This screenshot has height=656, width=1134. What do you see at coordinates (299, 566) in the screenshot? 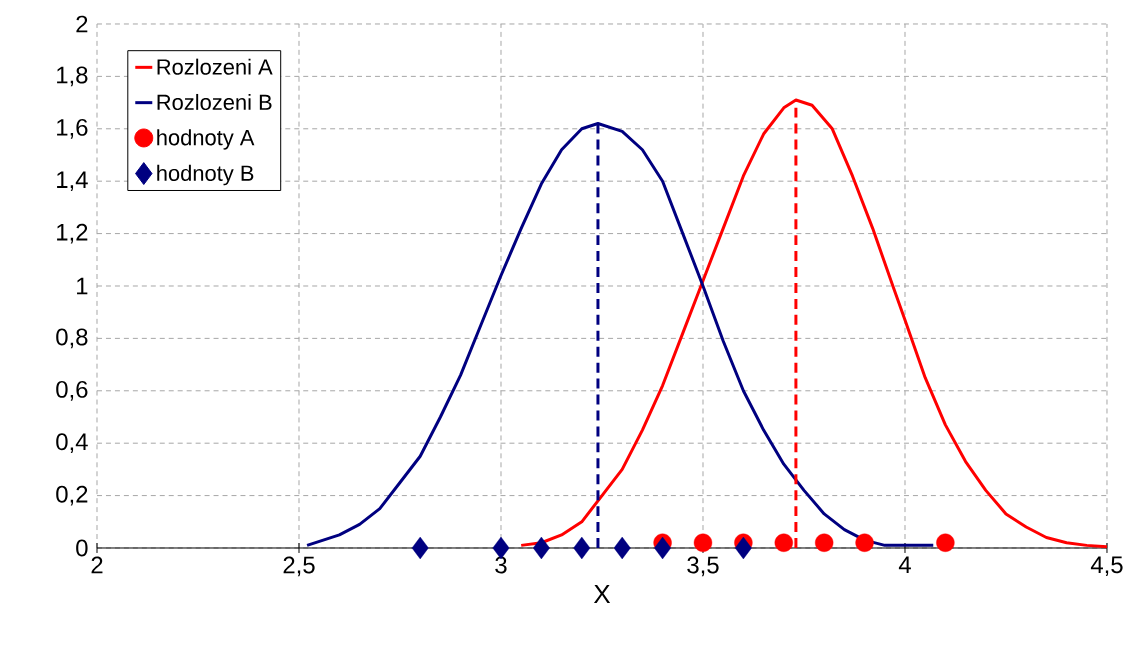
I see `x-tick-label: 2,5` at bounding box center [299, 566].